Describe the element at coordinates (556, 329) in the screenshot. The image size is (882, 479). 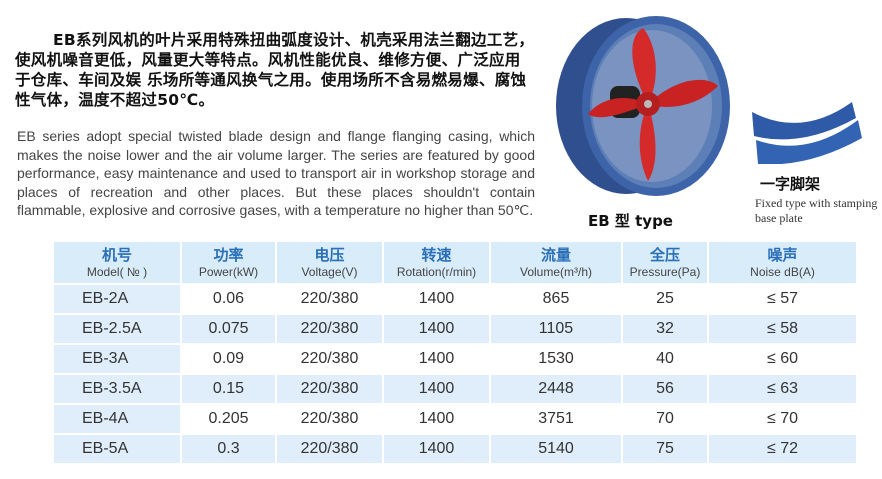
I see `table-cell: 1105` at that location.